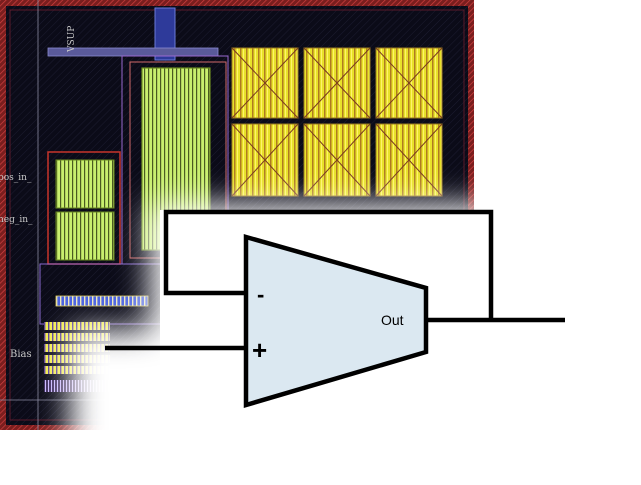 This screenshot has height=485, width=641. I want to click on inverting-input-symbol: -, so click(260, 294).